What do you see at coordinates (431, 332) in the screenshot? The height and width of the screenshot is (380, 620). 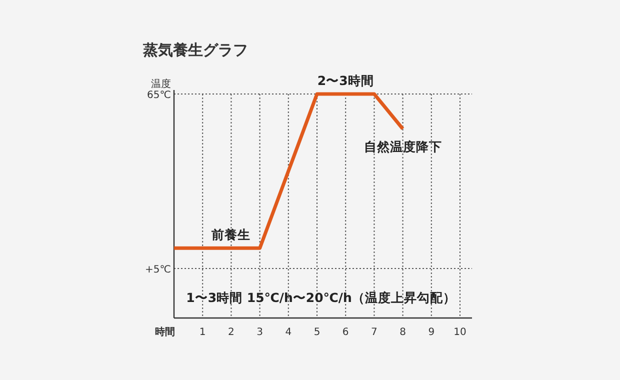 I see `x-tick-label: 9` at bounding box center [431, 332].